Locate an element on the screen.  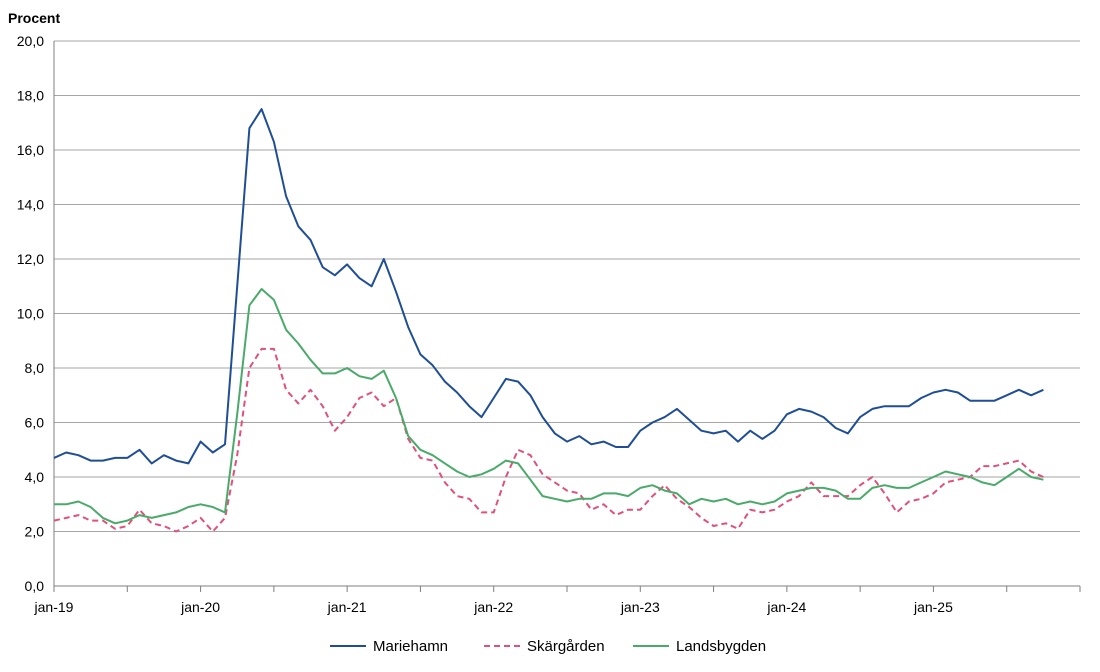
y-axis-label: Procent is located at coordinates (34, 18).